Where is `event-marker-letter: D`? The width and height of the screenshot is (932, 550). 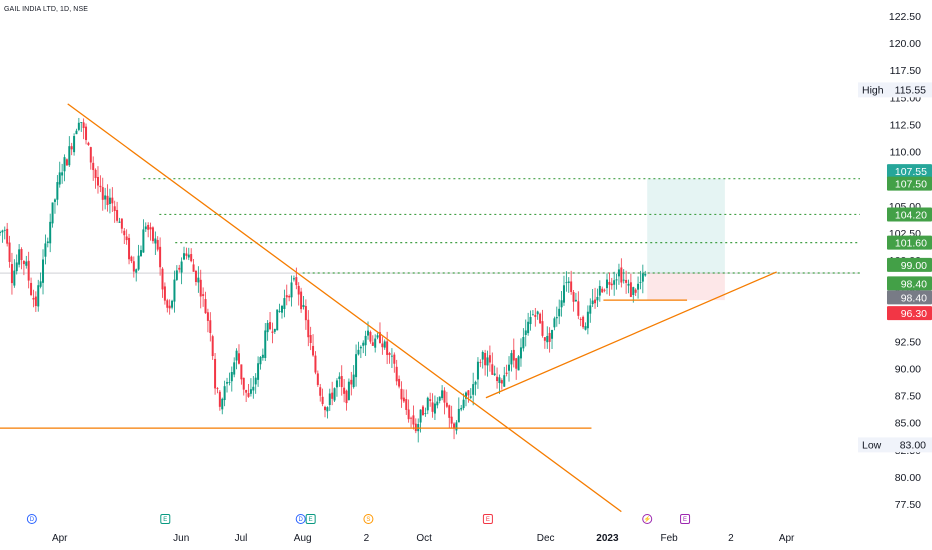 event-marker-letter: D is located at coordinates (32, 520).